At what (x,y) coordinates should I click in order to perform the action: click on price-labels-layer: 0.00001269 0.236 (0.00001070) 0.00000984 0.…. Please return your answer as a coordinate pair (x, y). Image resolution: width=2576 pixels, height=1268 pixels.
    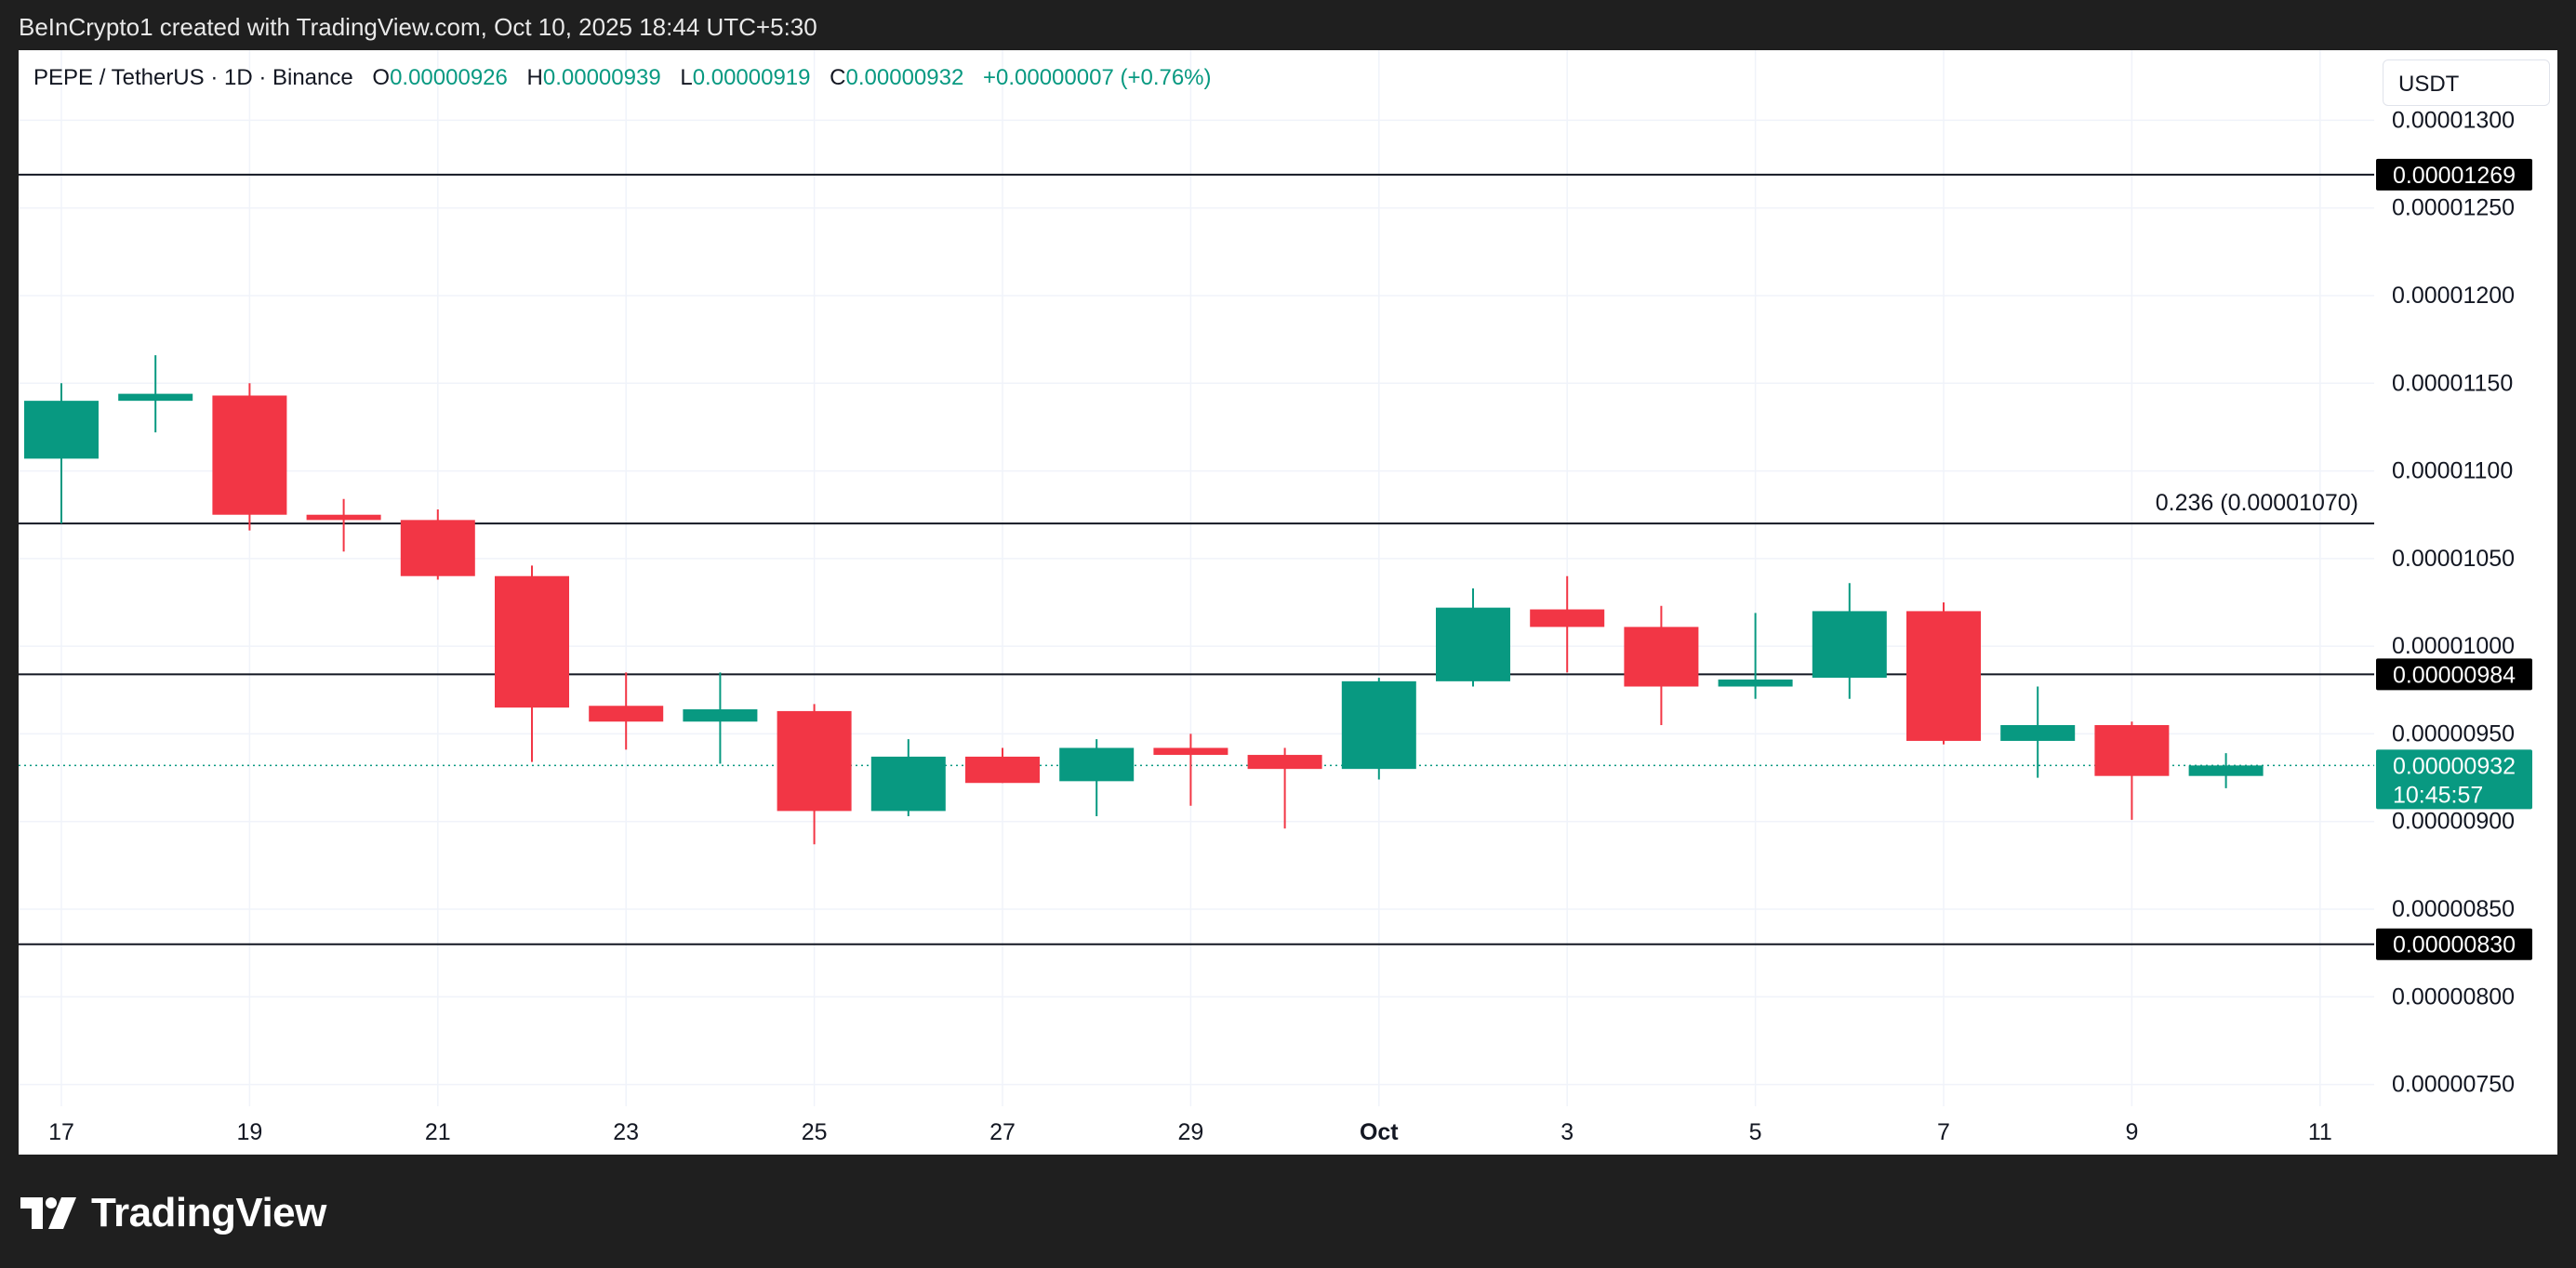
    Looking at the image, I should click on (2344, 559).